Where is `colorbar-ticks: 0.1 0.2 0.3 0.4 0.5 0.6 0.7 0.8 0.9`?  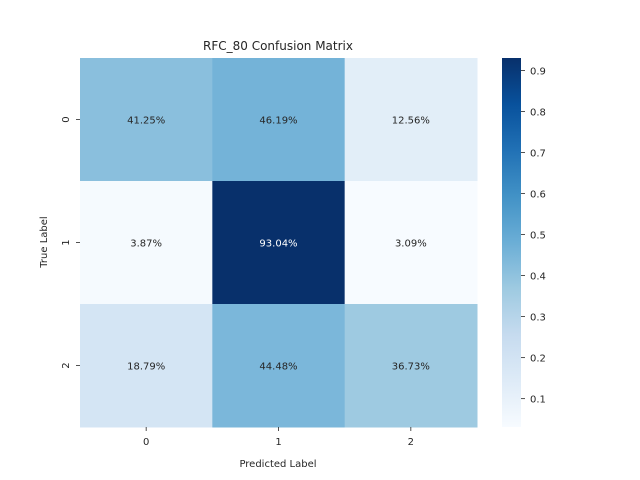
colorbar-ticks: 0.1 0.2 0.3 0.4 0.5 0.6 0.7 0.8 0.9 is located at coordinates (533, 236).